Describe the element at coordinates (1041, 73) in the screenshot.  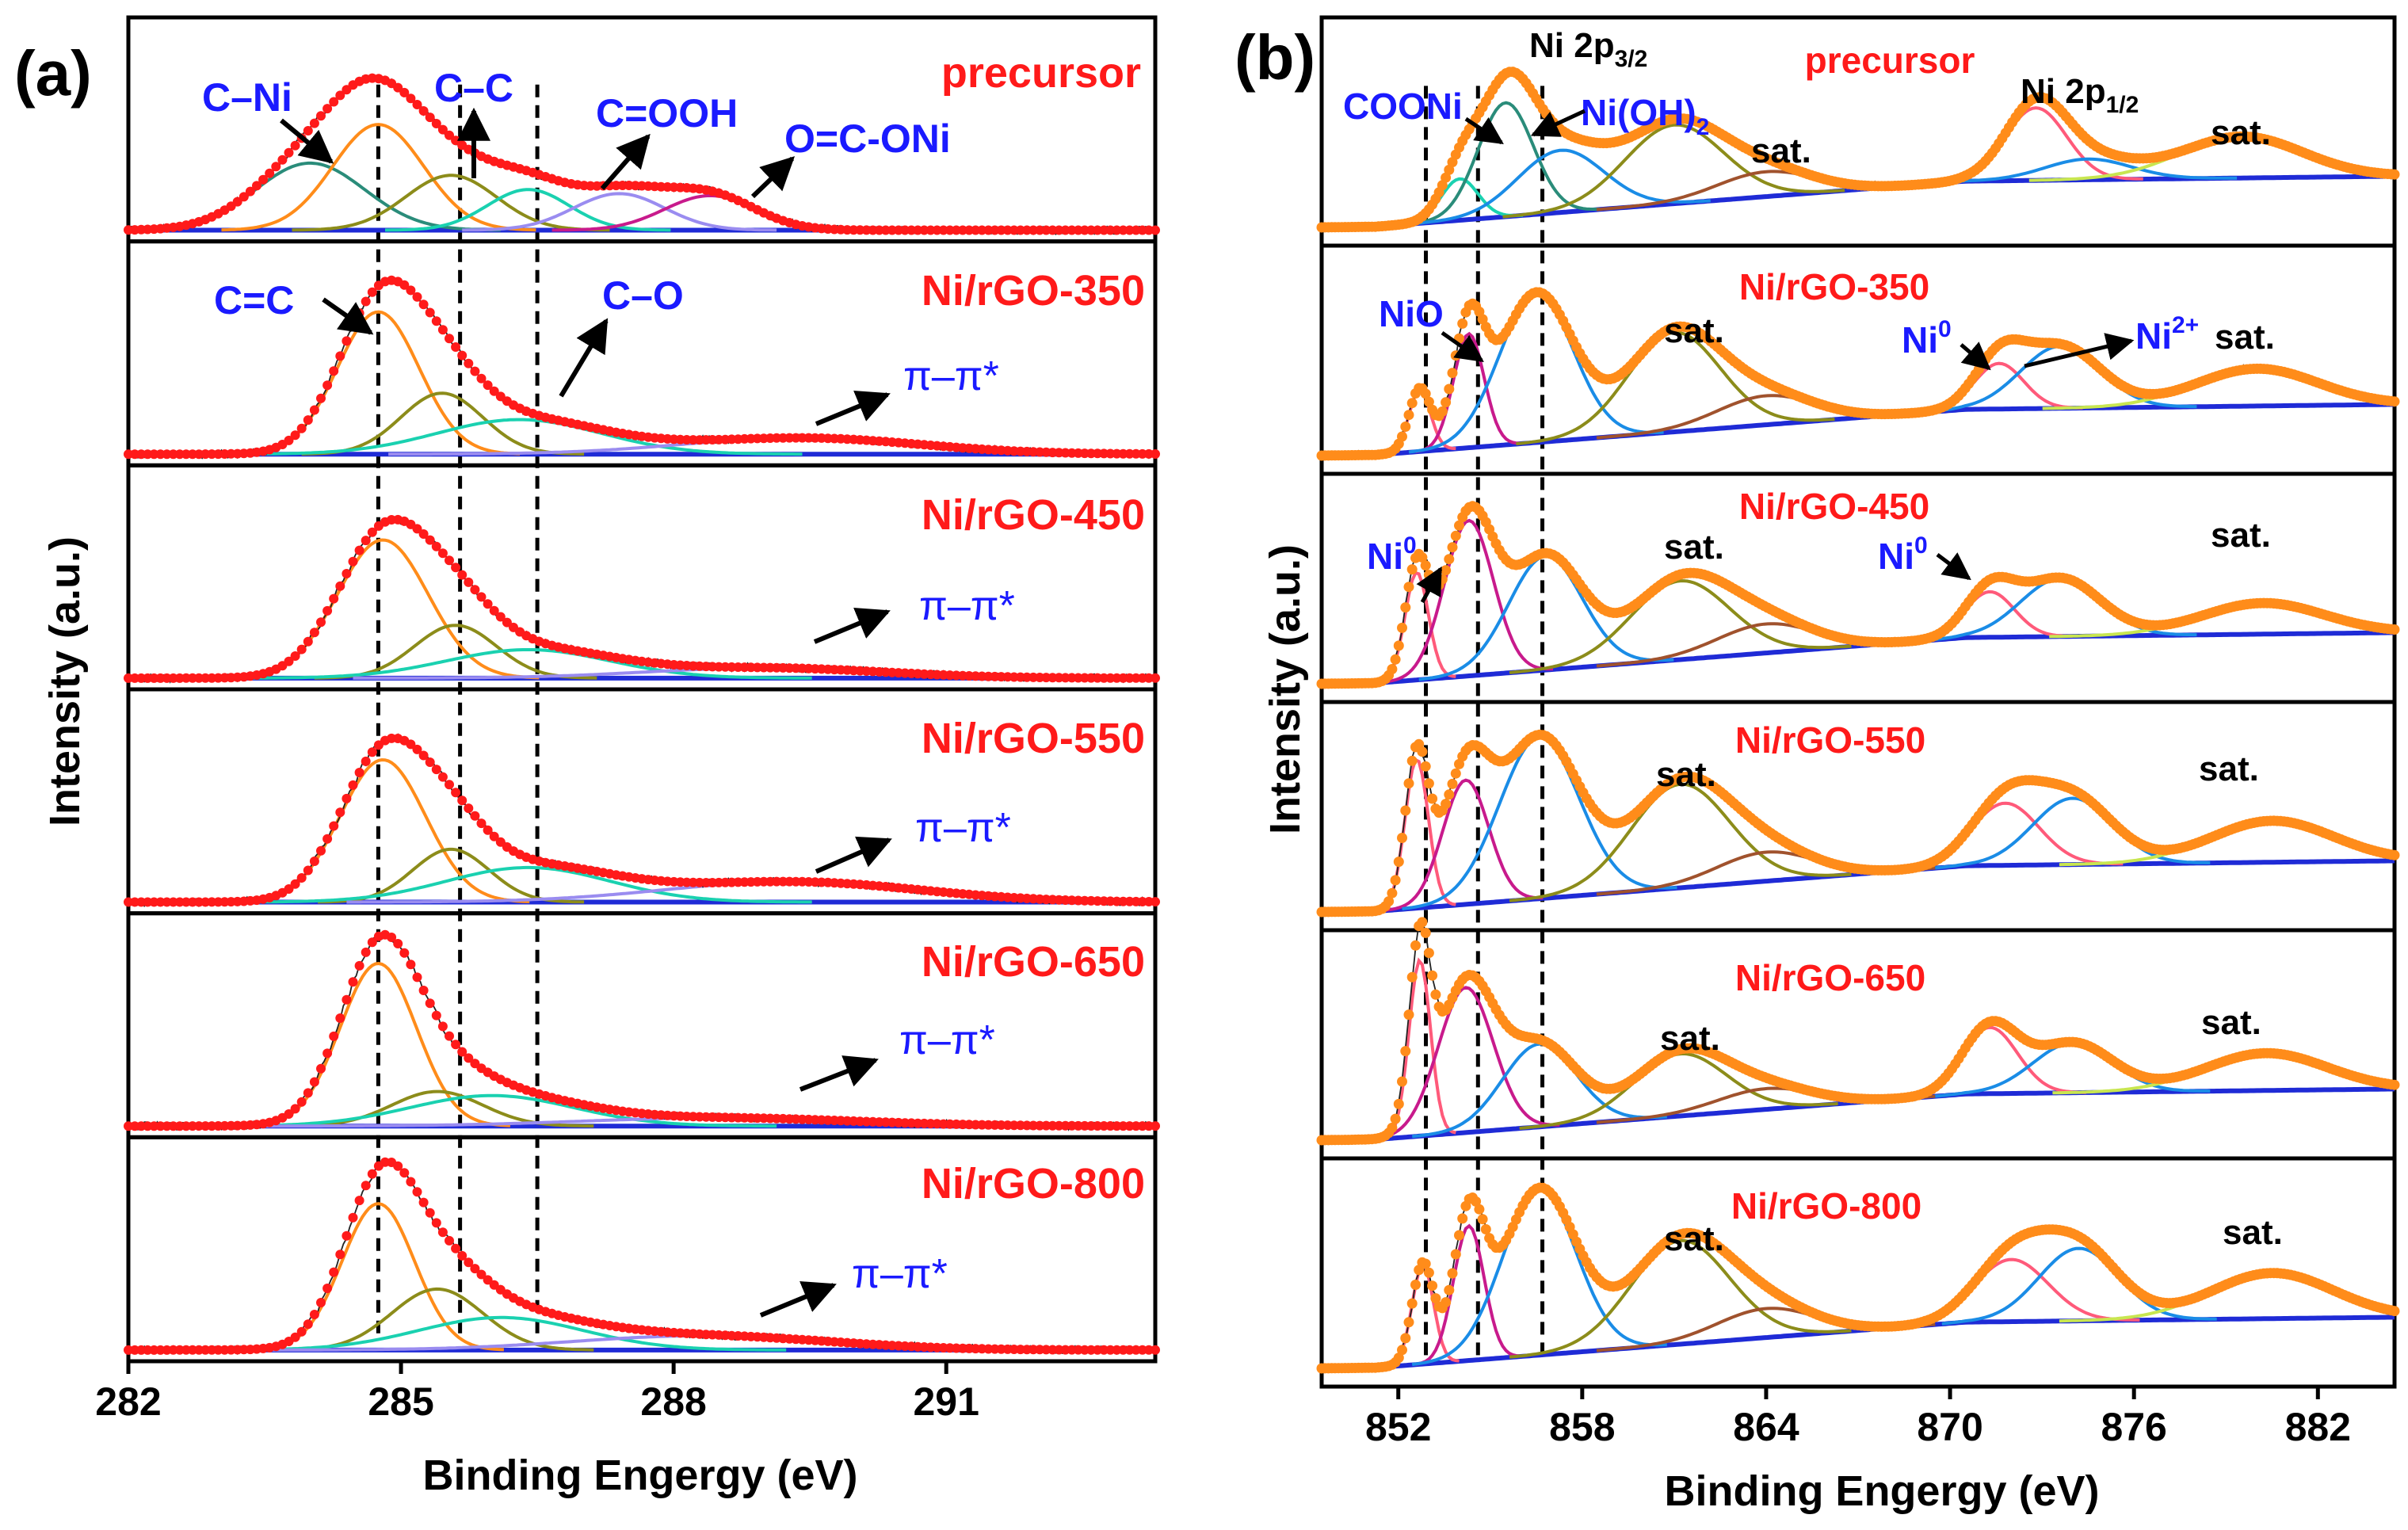
I see `a-series-label-precursor: precursor` at that location.